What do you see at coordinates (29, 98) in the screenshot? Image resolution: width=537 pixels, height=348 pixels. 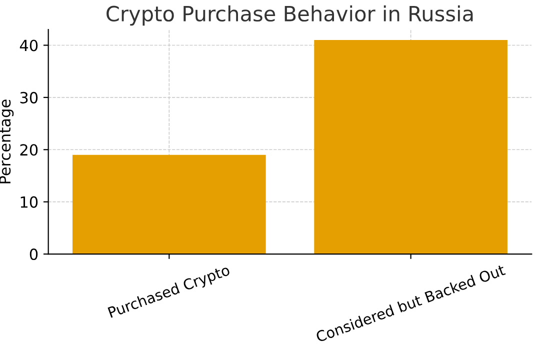 I see `y-tick-label: 30` at bounding box center [29, 98].